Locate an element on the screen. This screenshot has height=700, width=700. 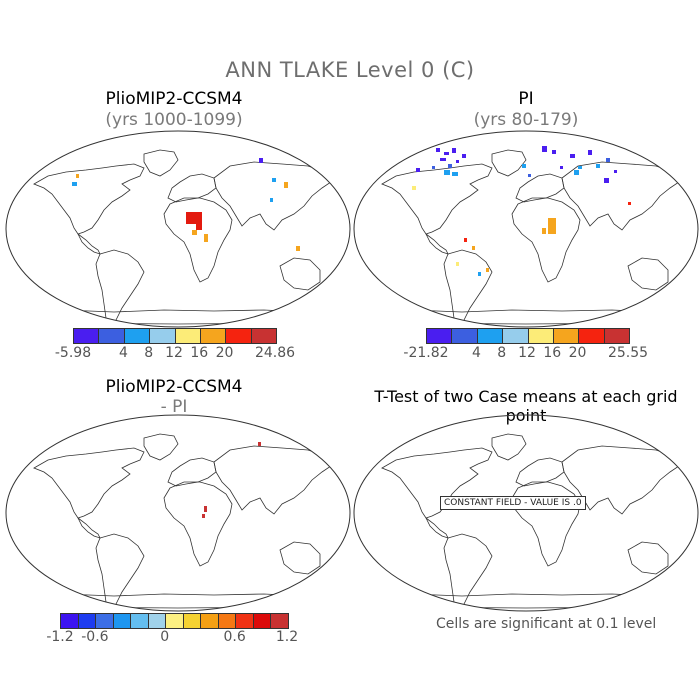
panel1-map is located at coordinates (178, 229).